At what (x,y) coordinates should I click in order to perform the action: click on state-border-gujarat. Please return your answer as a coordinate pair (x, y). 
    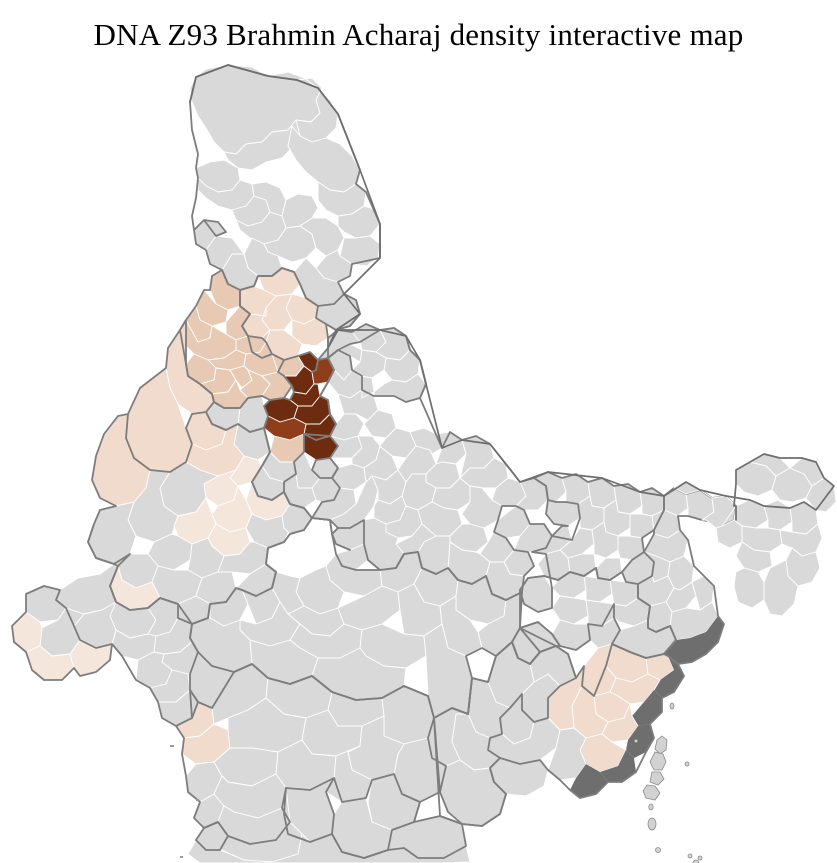
    Looking at the image, I should click on (105, 625).